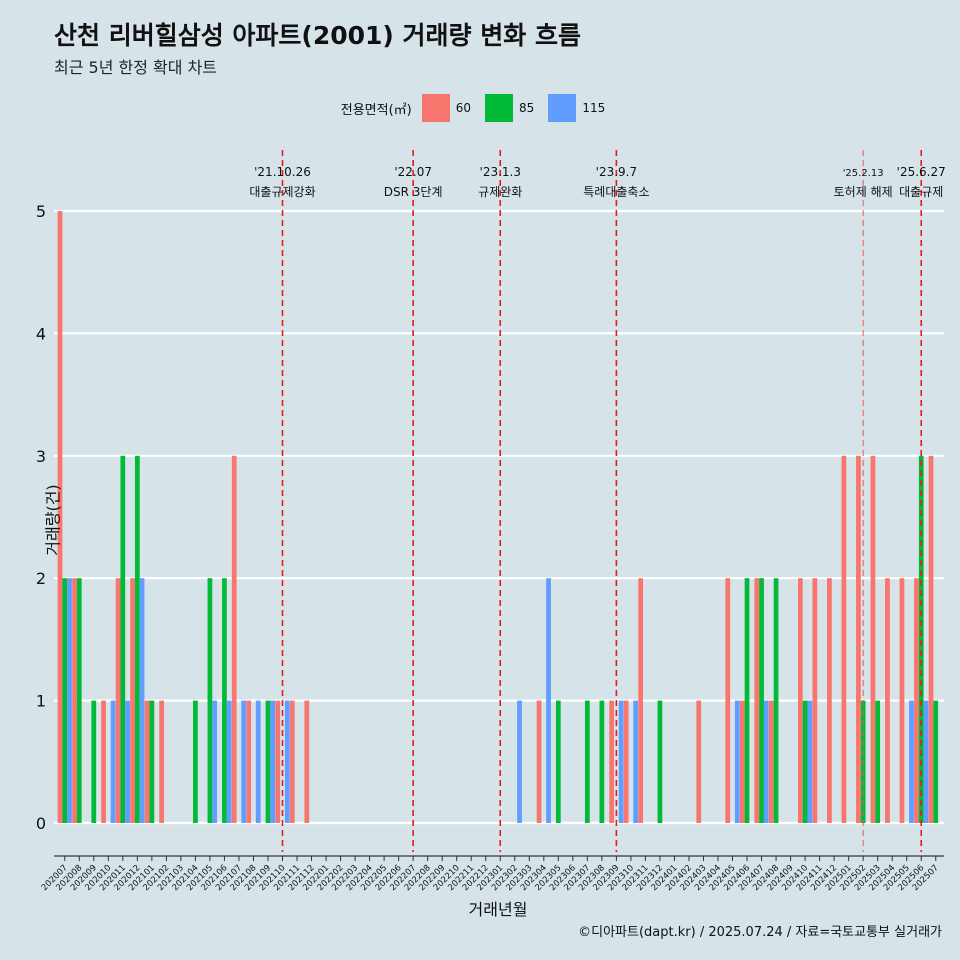 The image size is (960, 960). What do you see at coordinates (282, 172) in the screenshot?
I see `event-date-202110: '21.10.26` at bounding box center [282, 172].